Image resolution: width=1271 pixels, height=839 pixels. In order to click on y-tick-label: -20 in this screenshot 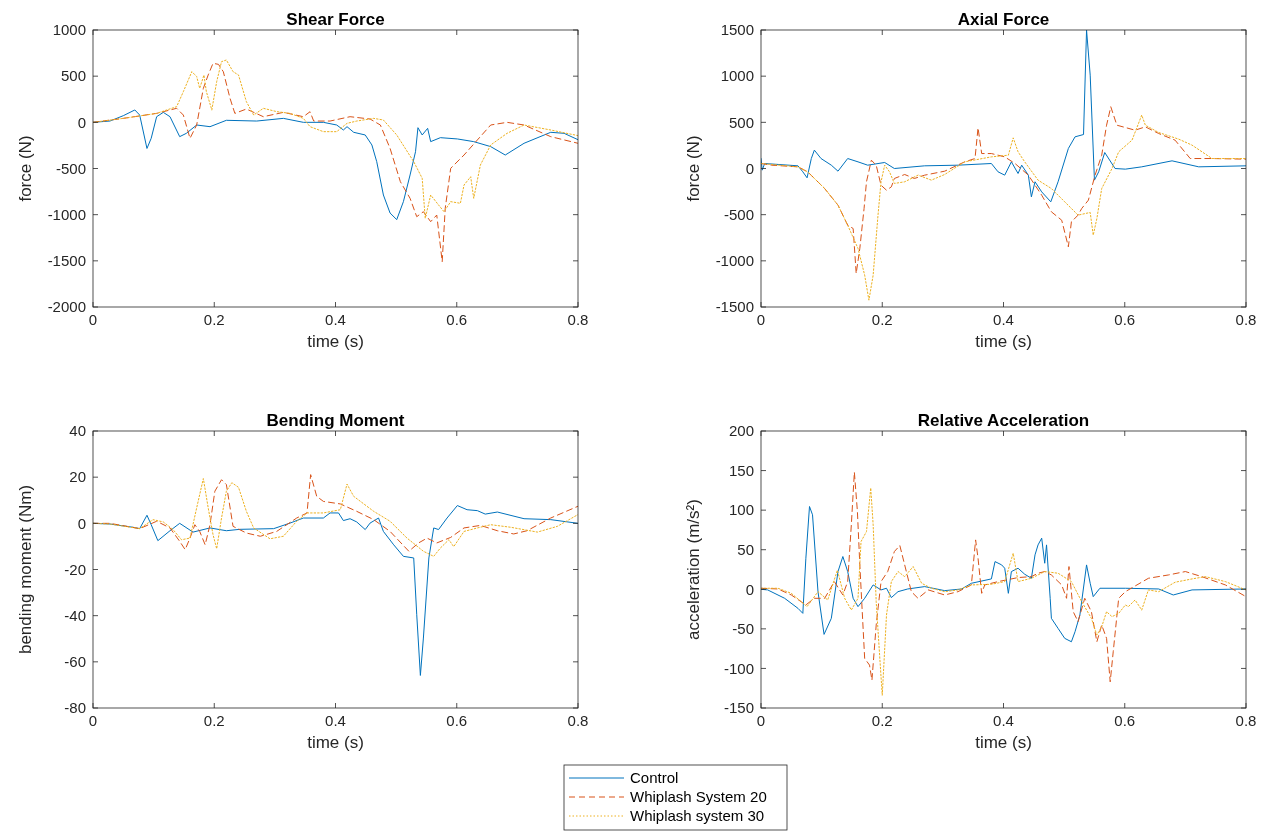, I will do `click(75, 569)`.